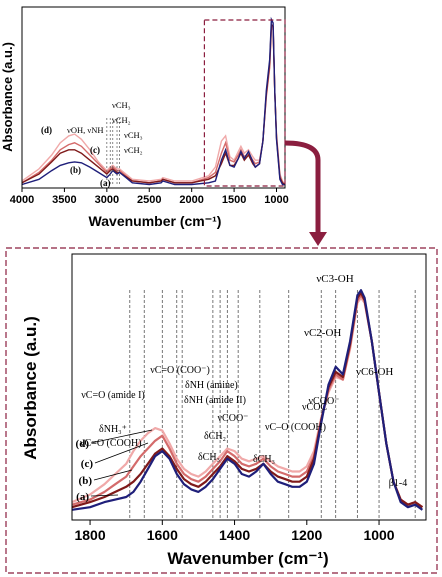 Image resolution: width=442 pixels, height=577 pixels. I want to click on zoom-band-label: δNH₃⁺, so click(113, 429).